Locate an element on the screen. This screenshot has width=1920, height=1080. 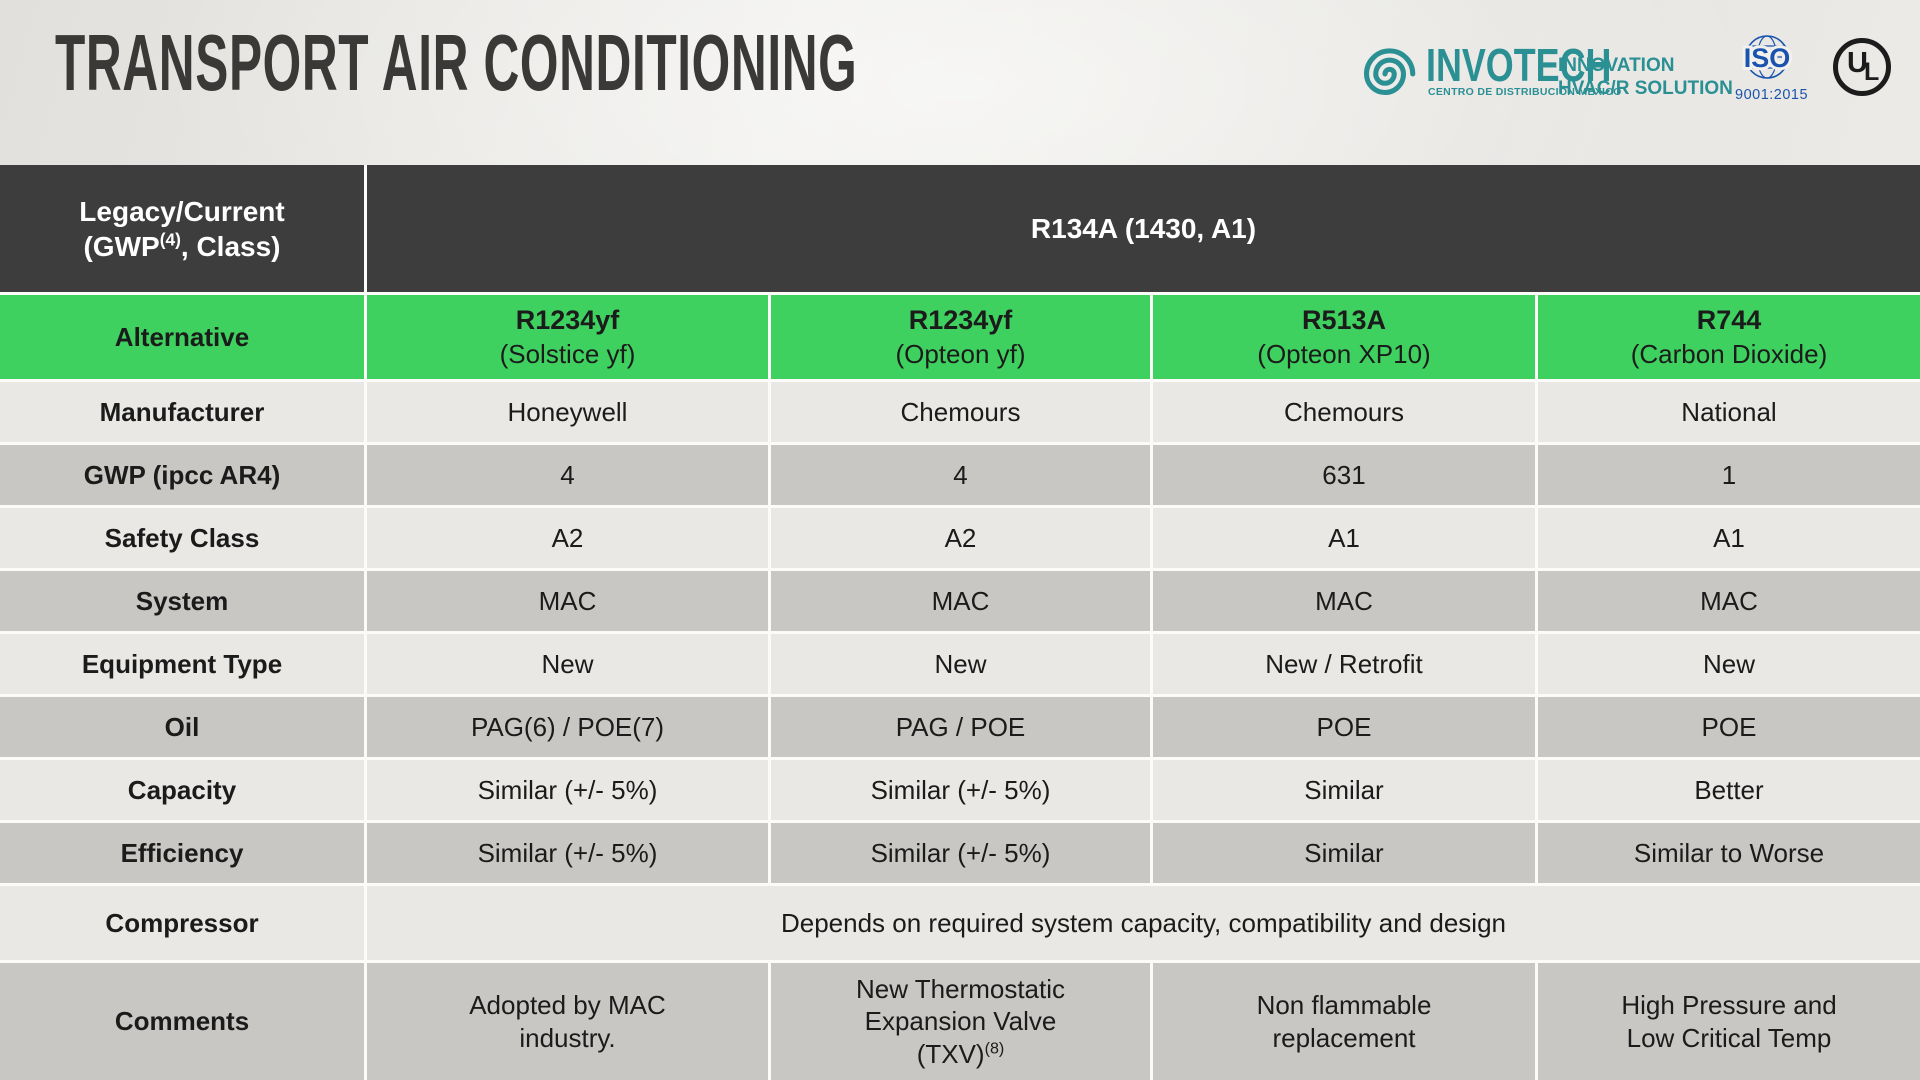
page-title: TRANSPORT AIR CONDITIONING is located at coordinates (456, 62).